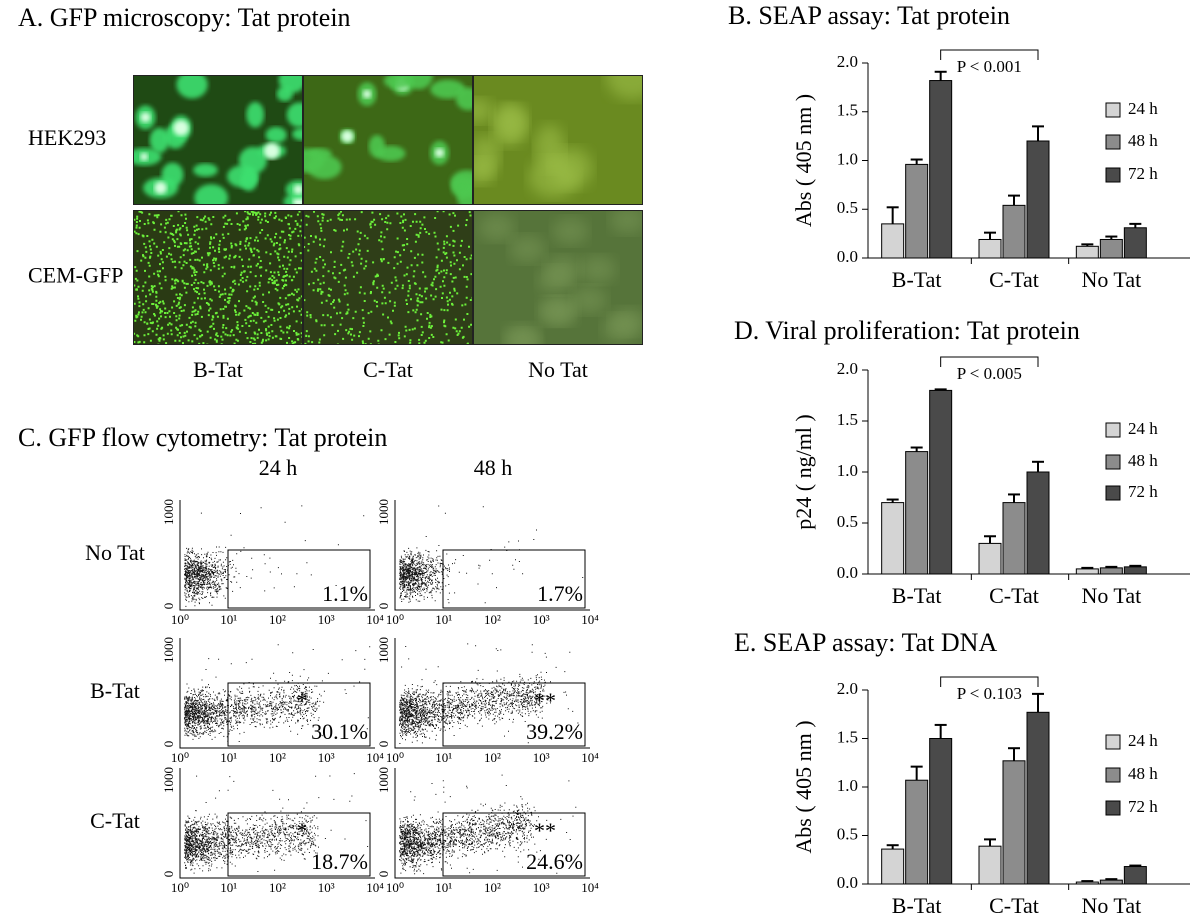 Image resolution: width=1200 pixels, height=924 pixels. I want to click on significance-mark: *, so click(302, 700).